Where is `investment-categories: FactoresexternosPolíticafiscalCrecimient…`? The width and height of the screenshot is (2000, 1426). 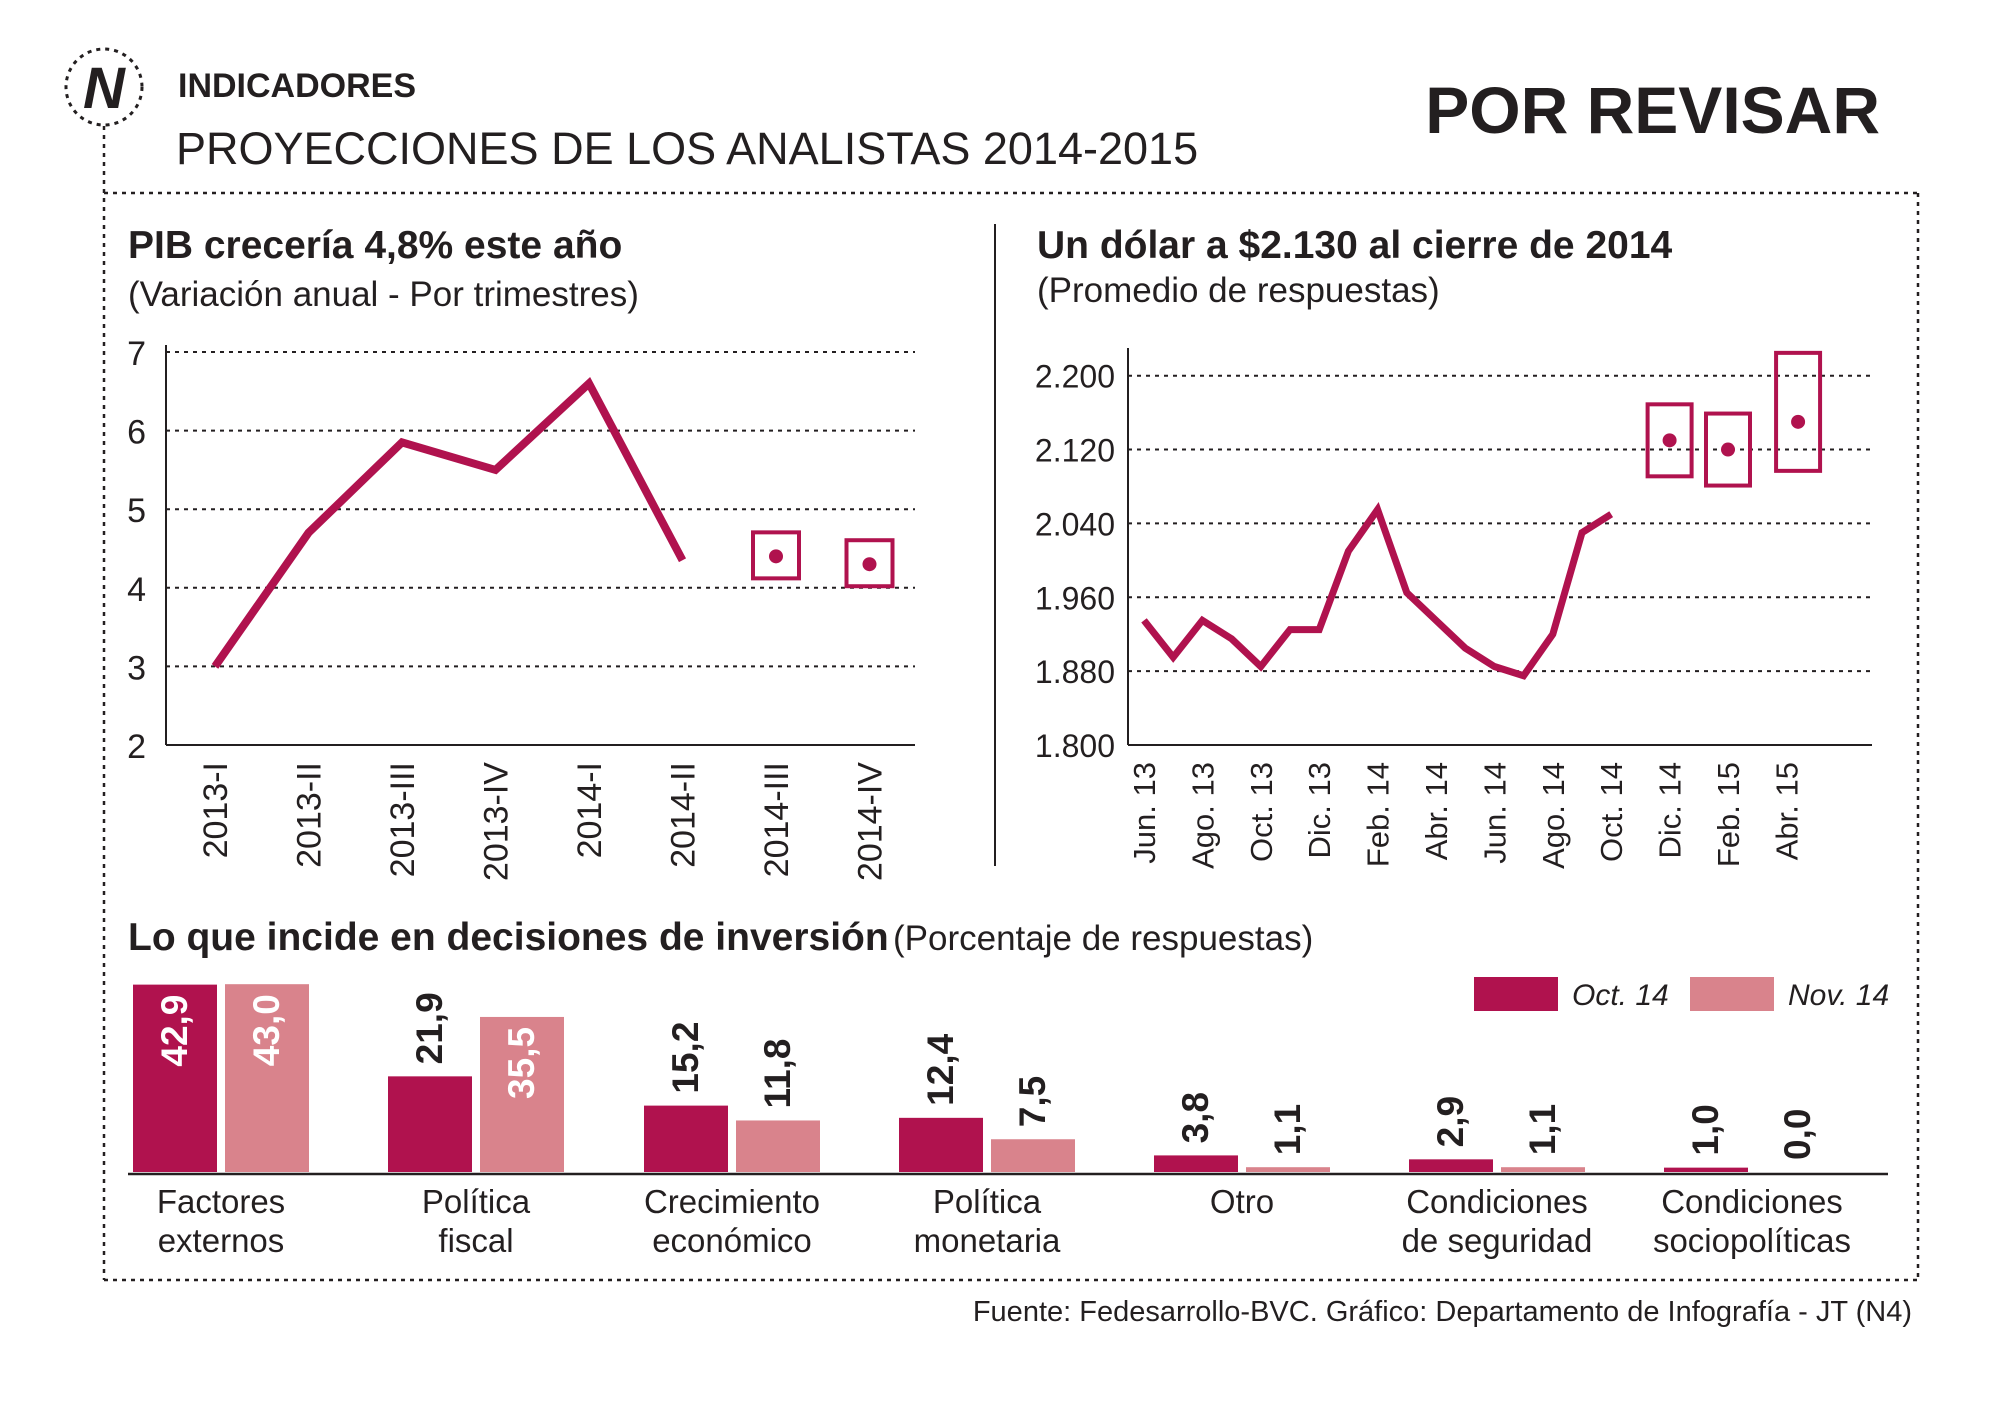 investment-categories: FactoresexternosPolíticafiscalCrecimient… is located at coordinates (1004, 1221).